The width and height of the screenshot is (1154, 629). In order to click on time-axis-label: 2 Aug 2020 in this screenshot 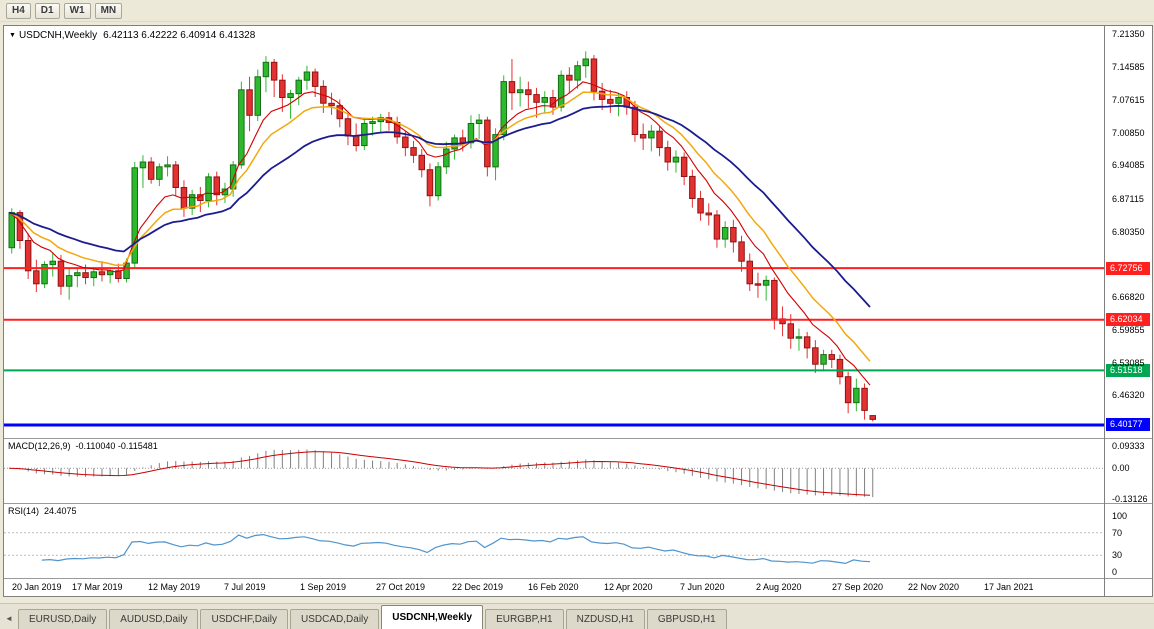, I will do `click(779, 587)`.